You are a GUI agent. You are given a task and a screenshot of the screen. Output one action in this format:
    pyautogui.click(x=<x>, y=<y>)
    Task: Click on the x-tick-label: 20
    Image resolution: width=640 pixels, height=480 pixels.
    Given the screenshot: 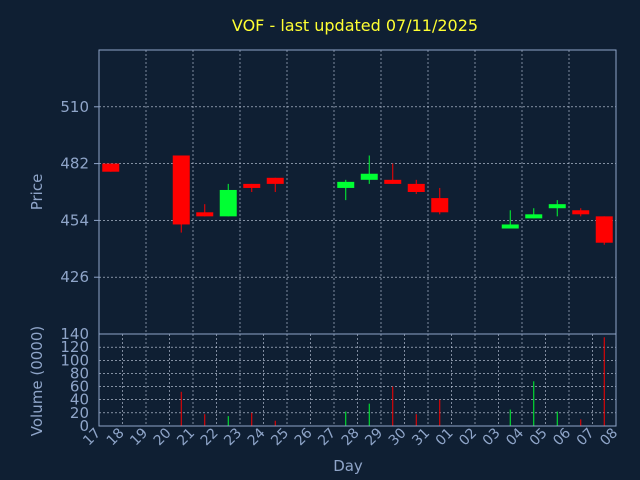 What is the action you would take?
    pyautogui.click(x=163, y=437)
    